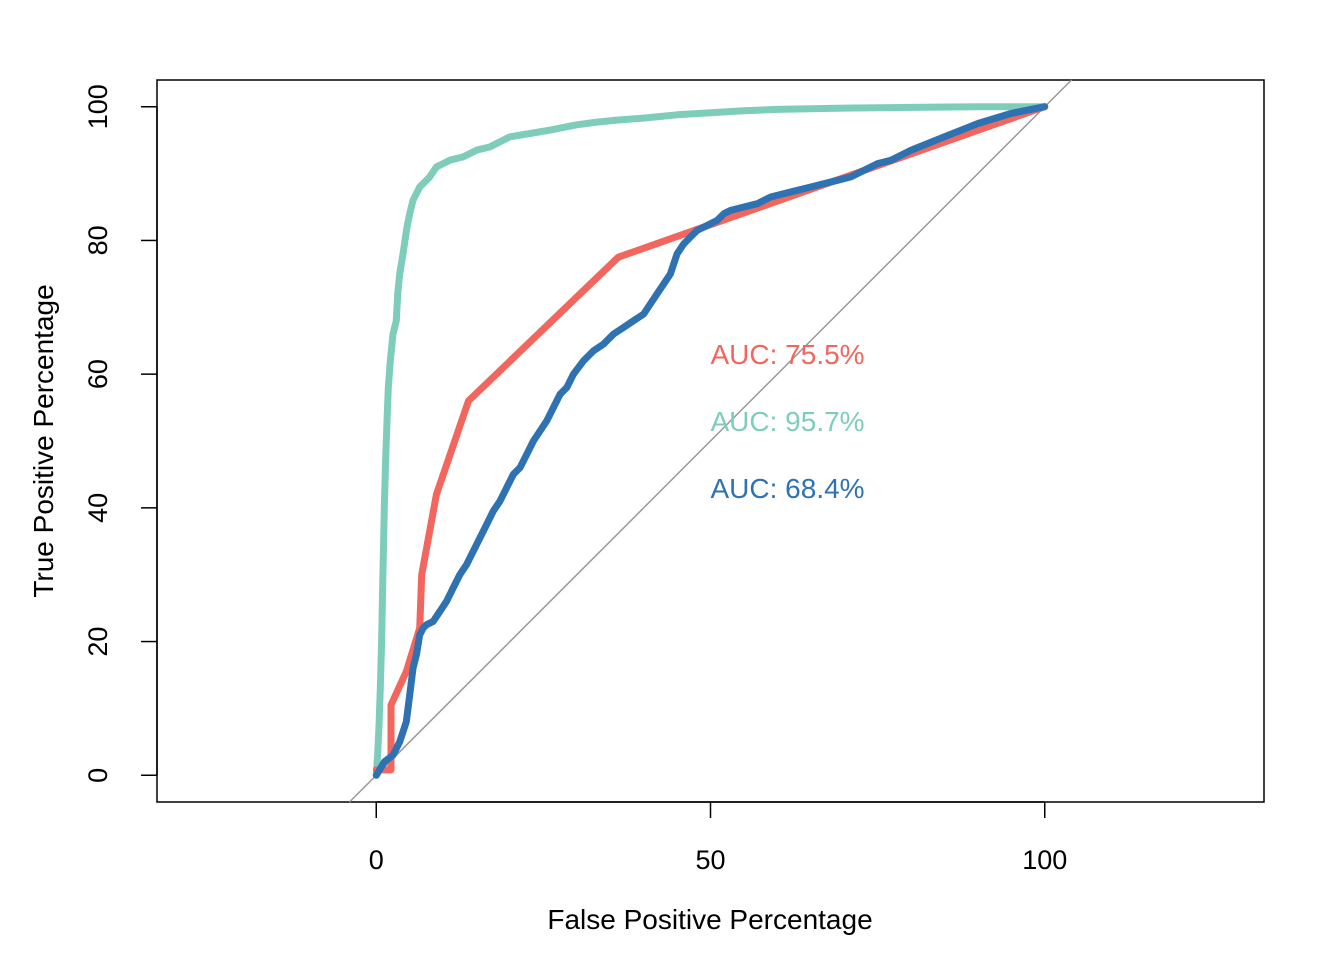  I want to click on y-tick-label: 0, so click(98, 775).